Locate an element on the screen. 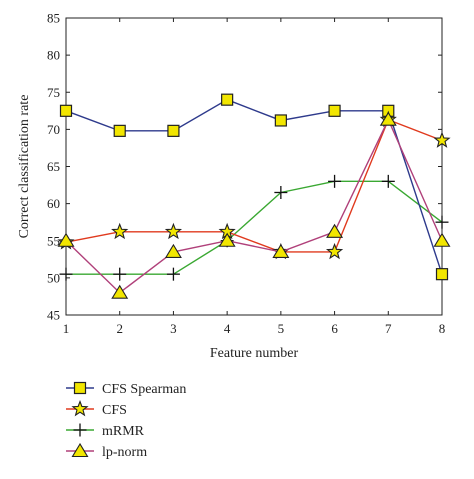 The image size is (474, 479). legend-marker-mrmr is located at coordinates (80, 430).